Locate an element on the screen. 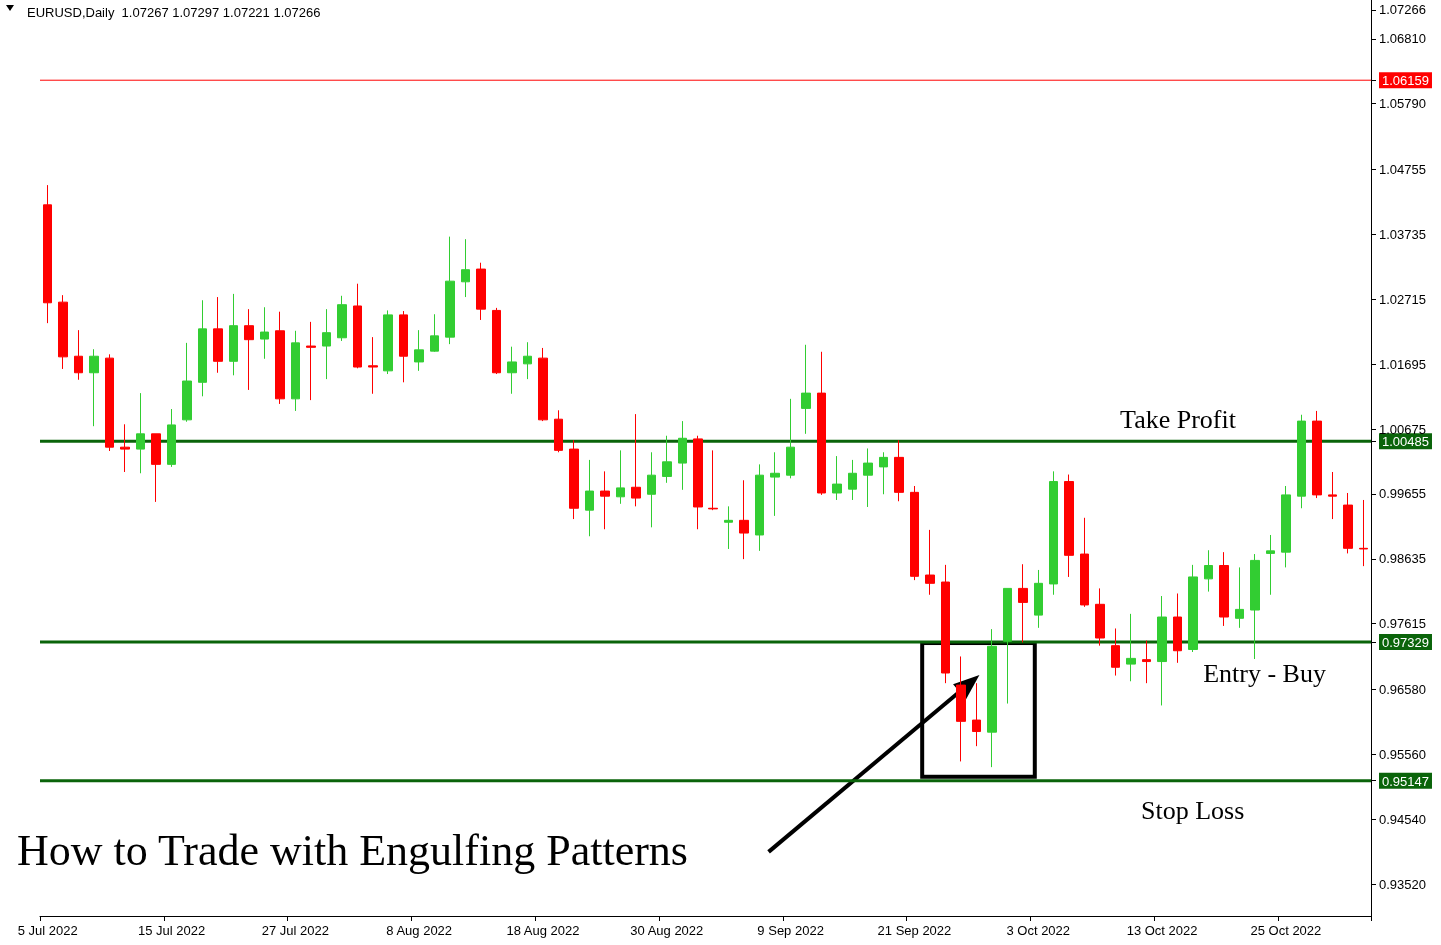 This screenshot has width=1441, height=945. x-tick-label: 27 Jul 2022 is located at coordinates (295, 930).